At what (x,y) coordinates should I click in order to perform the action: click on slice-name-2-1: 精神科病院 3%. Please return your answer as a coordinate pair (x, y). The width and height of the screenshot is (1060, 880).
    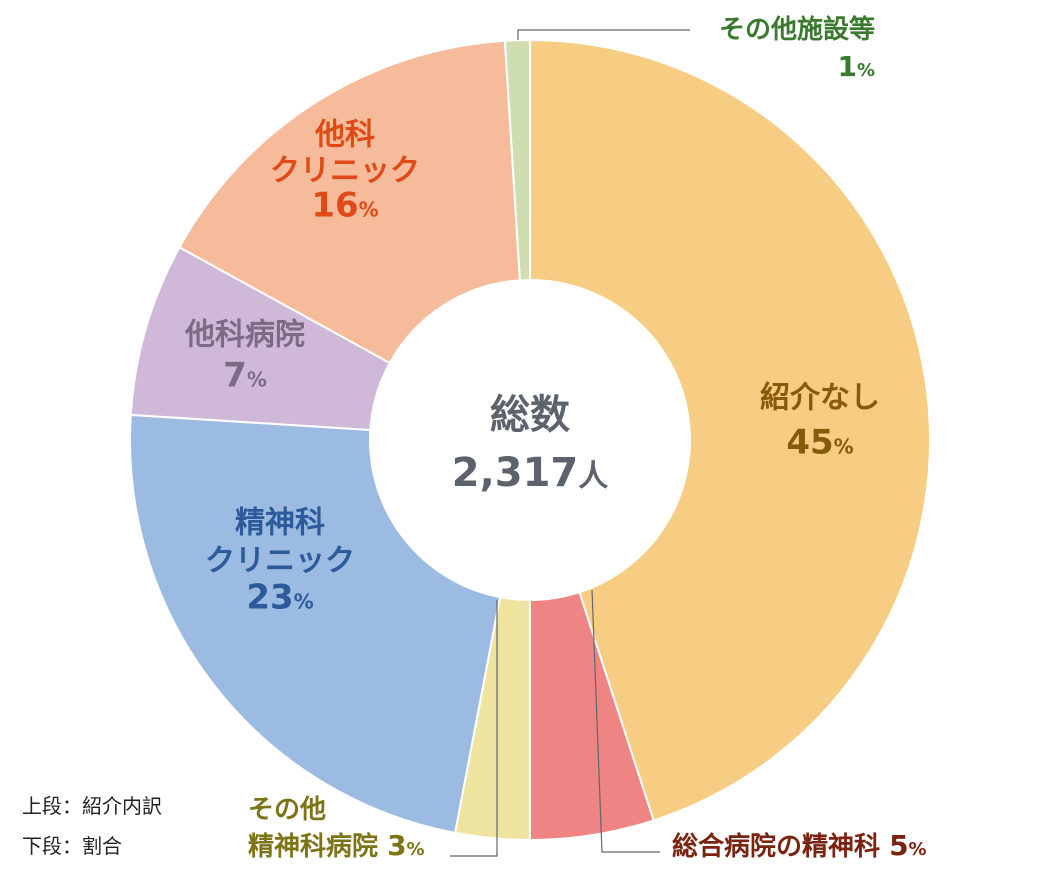
    Looking at the image, I should click on (336, 845).